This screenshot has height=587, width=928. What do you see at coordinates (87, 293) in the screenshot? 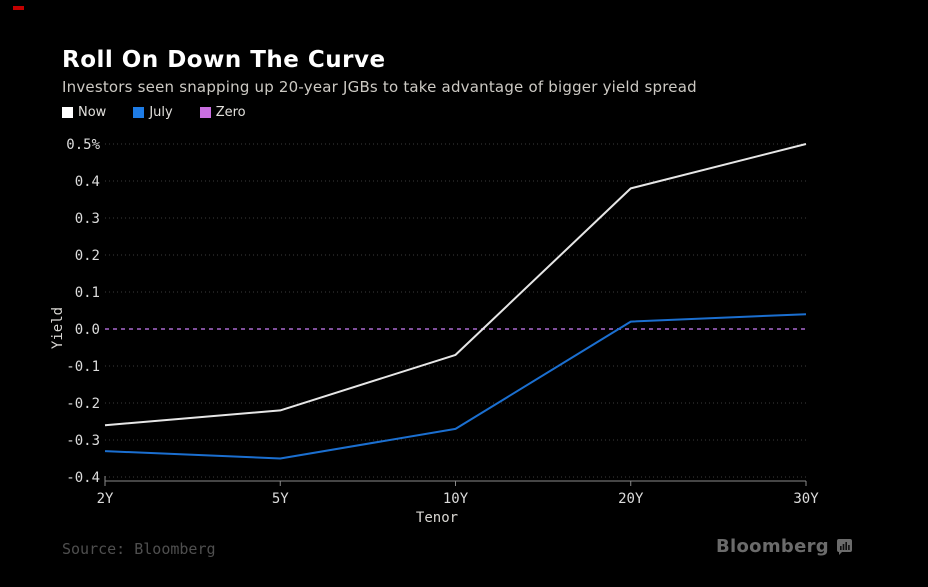
I see `svg-text: 0.1` at bounding box center [87, 293].